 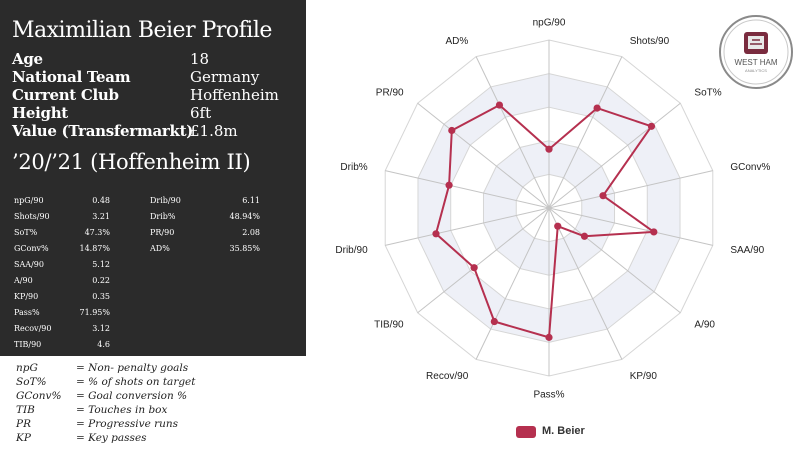 I want to click on axis-label: Drib%, so click(x=353, y=167).